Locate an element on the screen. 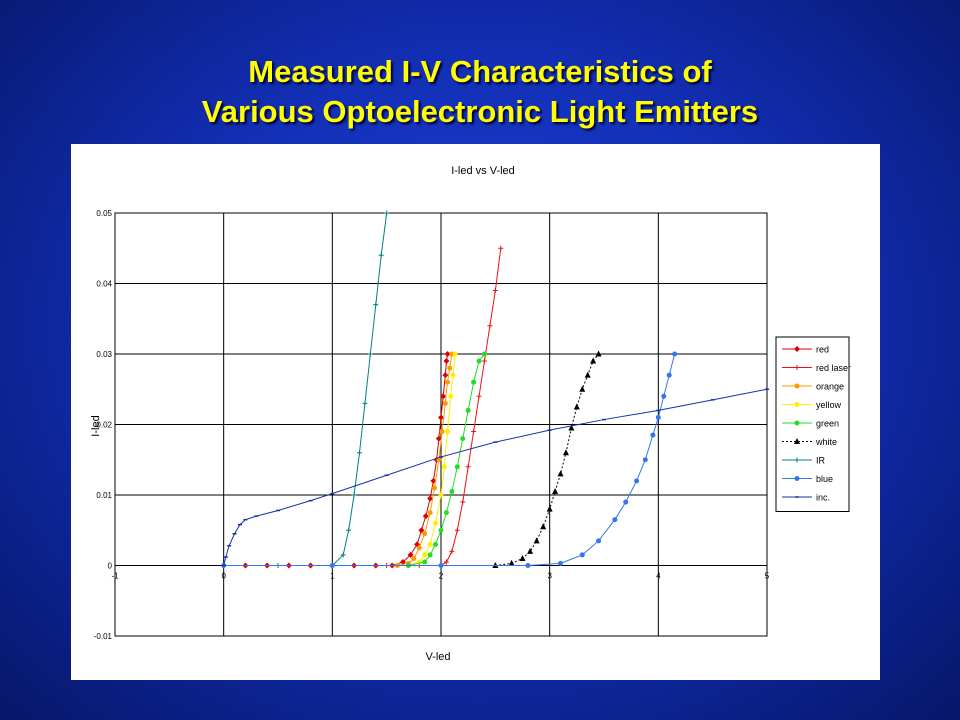 The width and height of the screenshot is (960, 720). legend-entry: red is located at coordinates (805, 350).